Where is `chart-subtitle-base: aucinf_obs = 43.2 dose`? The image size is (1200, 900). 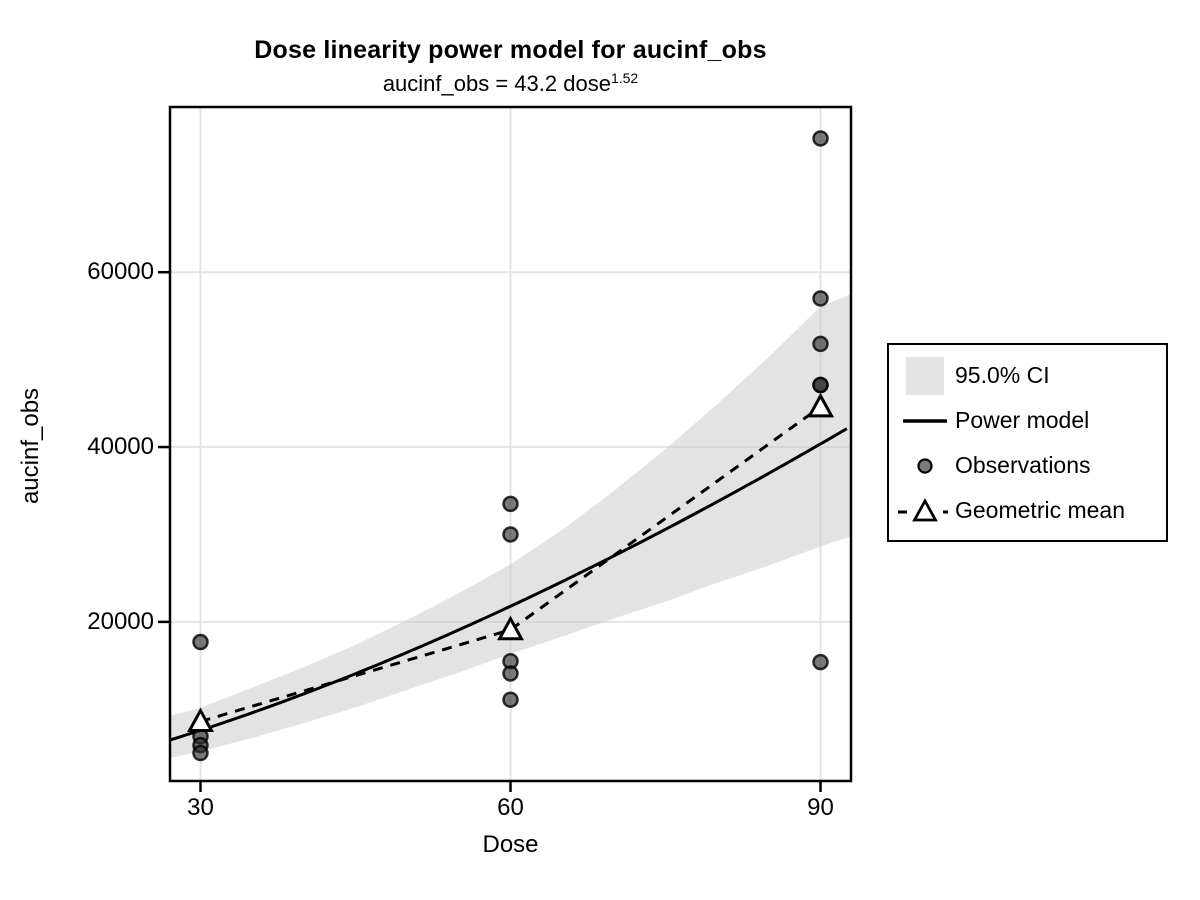 chart-subtitle-base: aucinf_obs = 43.2 dose is located at coordinates (496, 83).